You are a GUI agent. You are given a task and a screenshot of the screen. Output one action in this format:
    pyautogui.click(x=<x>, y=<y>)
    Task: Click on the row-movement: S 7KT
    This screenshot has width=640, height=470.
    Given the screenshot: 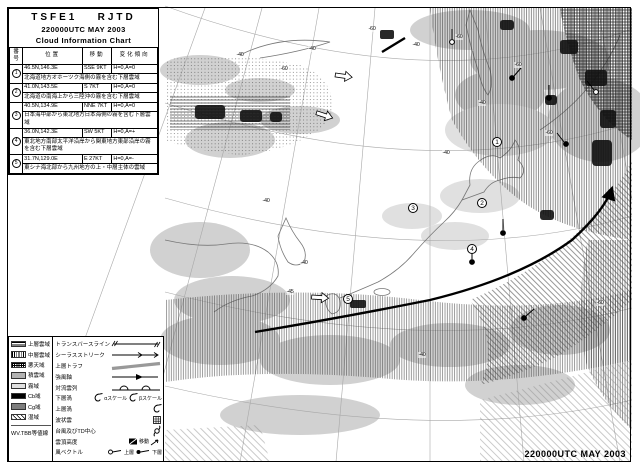 What is the action you would take?
    pyautogui.click(x=97, y=88)
    